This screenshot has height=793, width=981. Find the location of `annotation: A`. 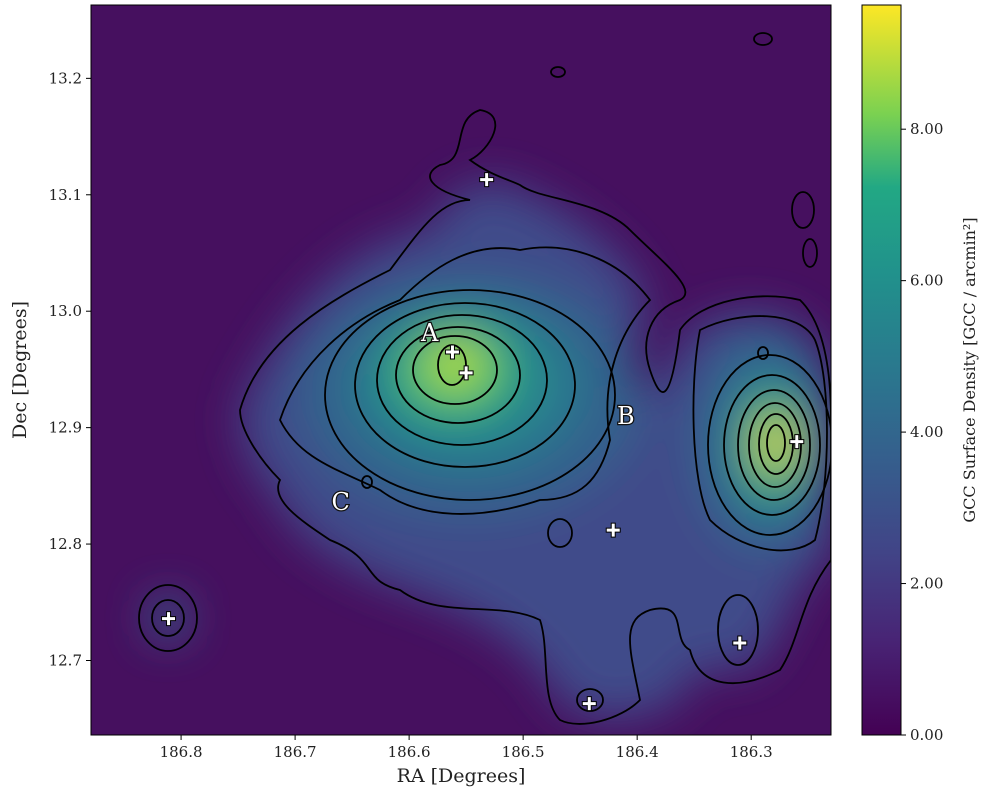

annotation: A is located at coordinates (429, 333).